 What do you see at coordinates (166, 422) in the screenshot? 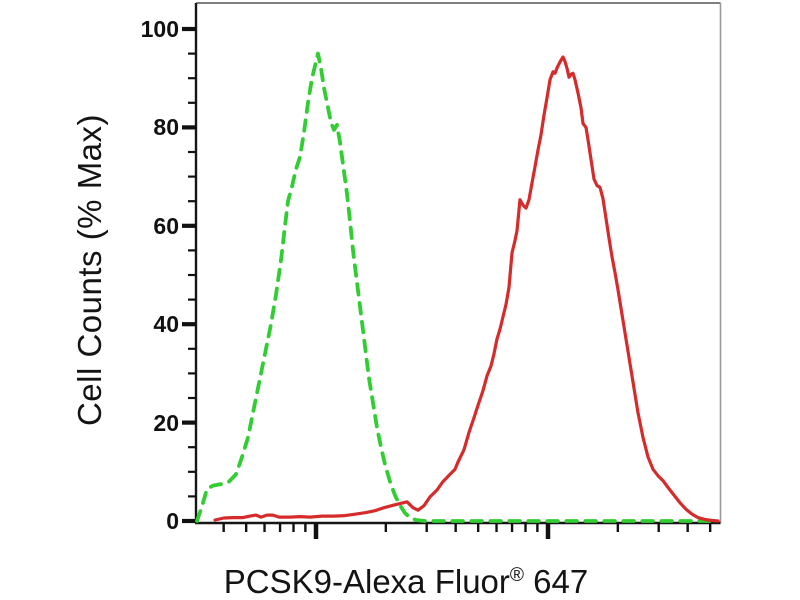
I see `y-tick-label: 20` at bounding box center [166, 422].